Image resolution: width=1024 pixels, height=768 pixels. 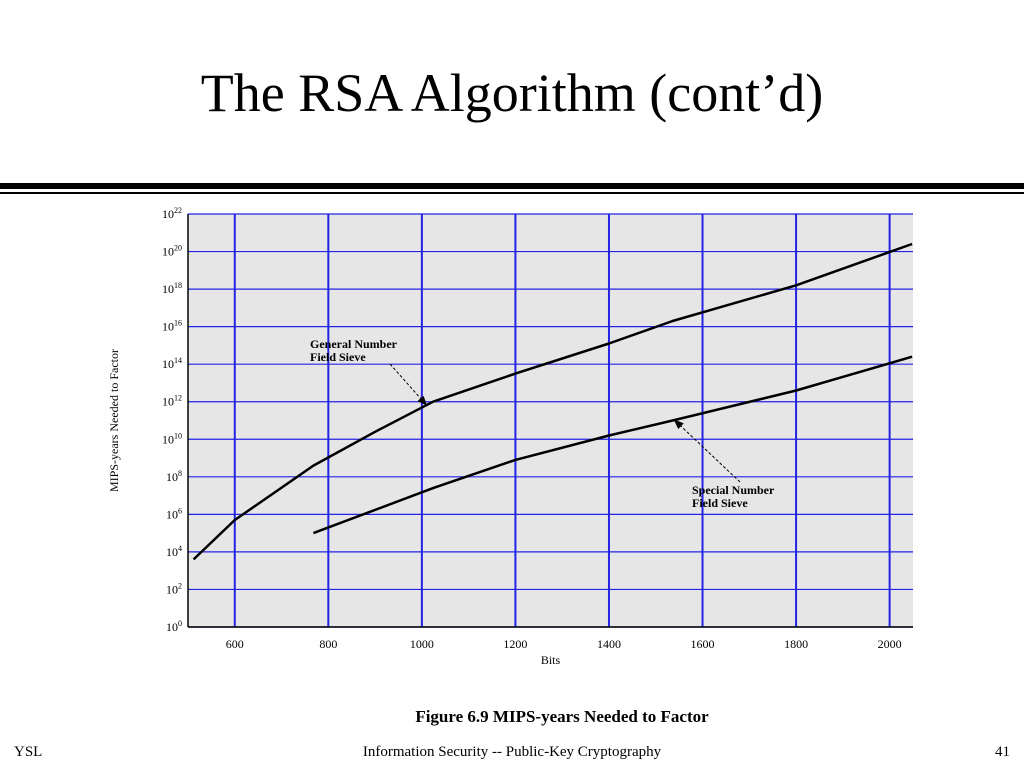 I want to click on y-tick-label: 10⁶, so click(x=174, y=513).